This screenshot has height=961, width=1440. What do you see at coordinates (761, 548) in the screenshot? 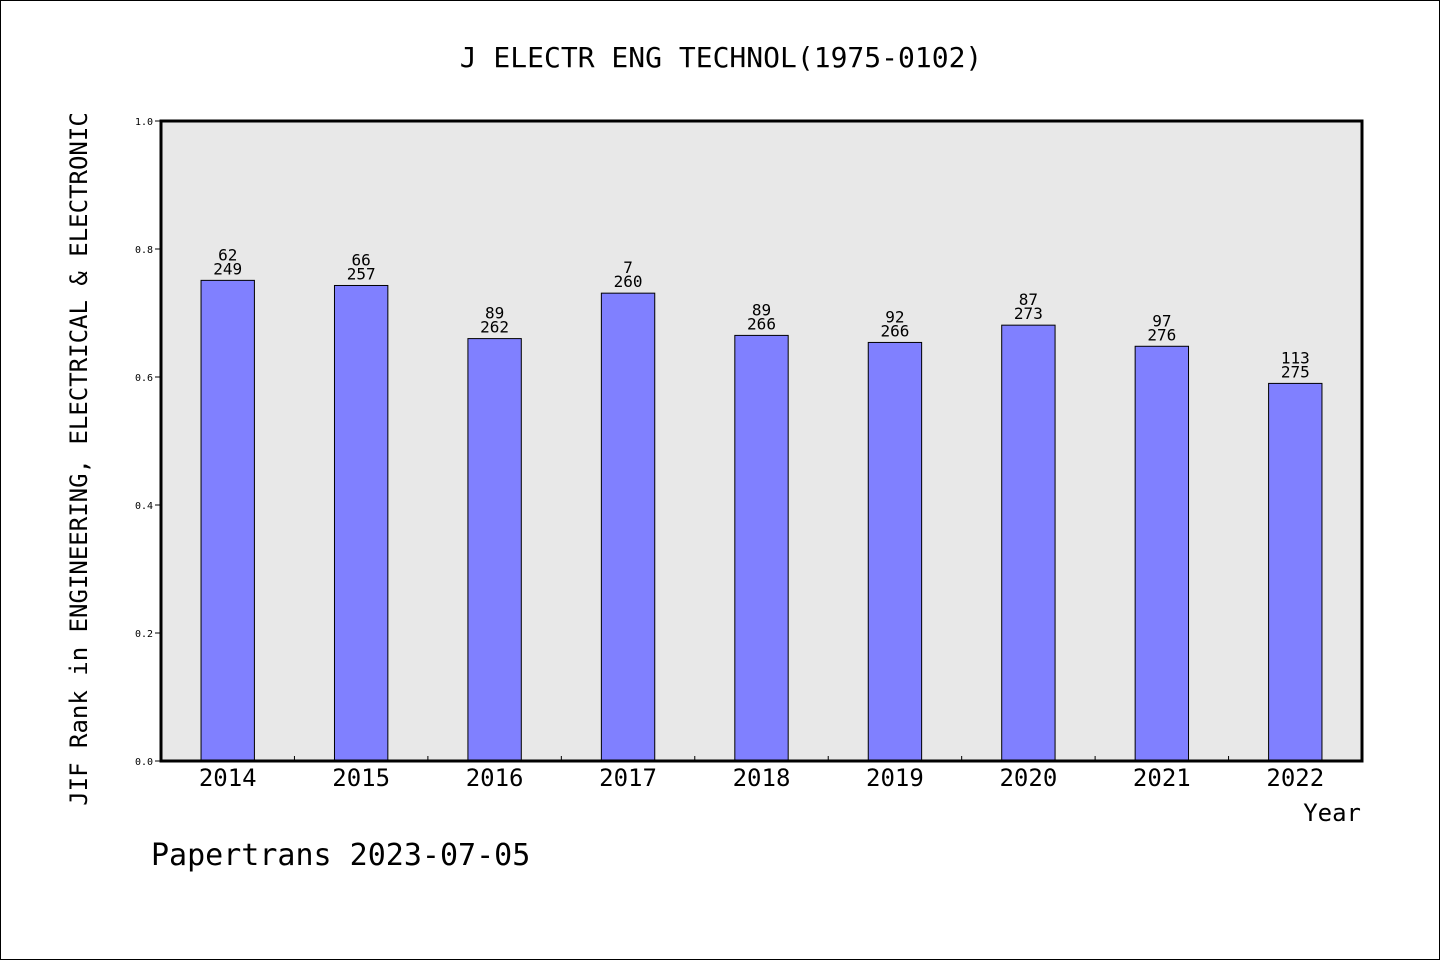
I see `bar-2018` at bounding box center [761, 548].